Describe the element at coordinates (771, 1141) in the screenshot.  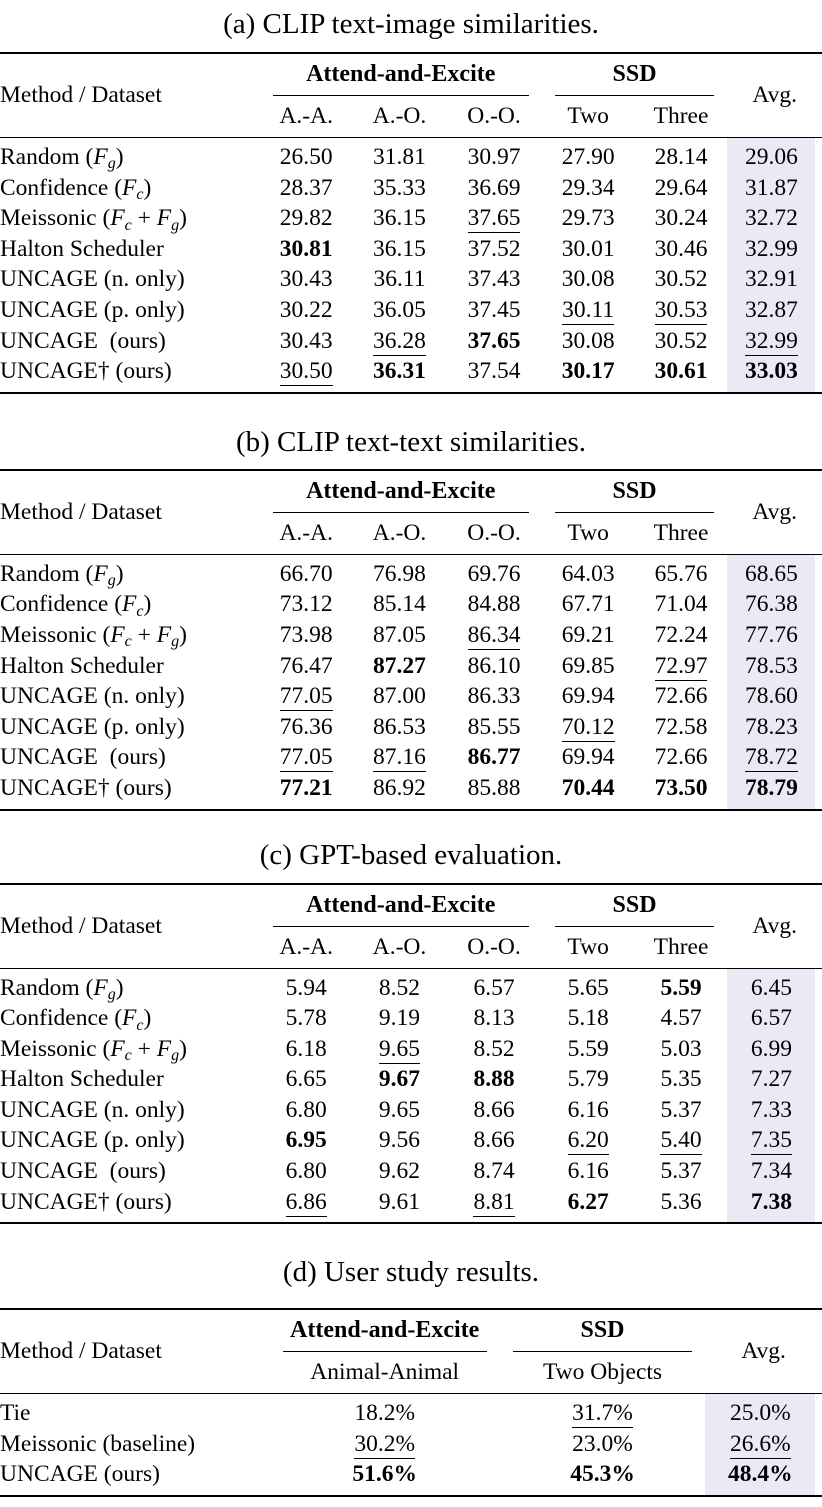
I see `cell-value: 7.35` at that location.